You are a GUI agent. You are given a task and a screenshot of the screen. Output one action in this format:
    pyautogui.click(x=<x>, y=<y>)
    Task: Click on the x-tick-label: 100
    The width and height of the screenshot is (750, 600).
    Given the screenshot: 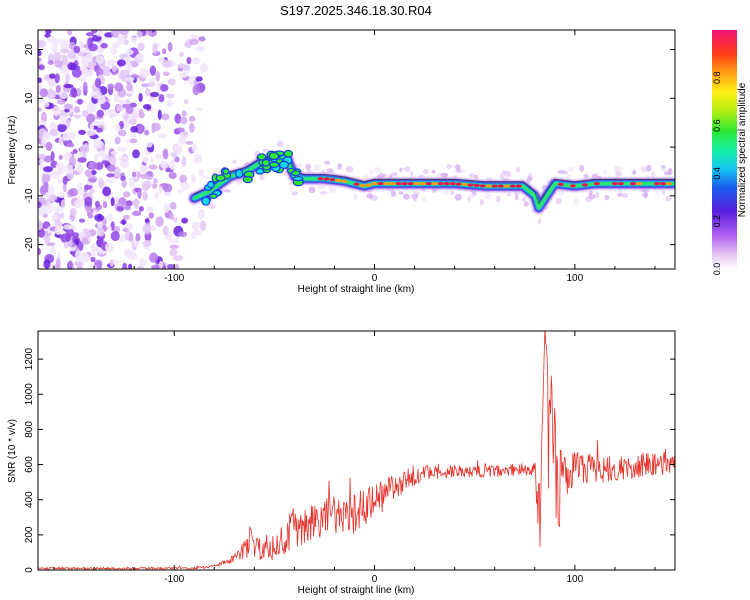 What is the action you would take?
    pyautogui.click(x=574, y=278)
    